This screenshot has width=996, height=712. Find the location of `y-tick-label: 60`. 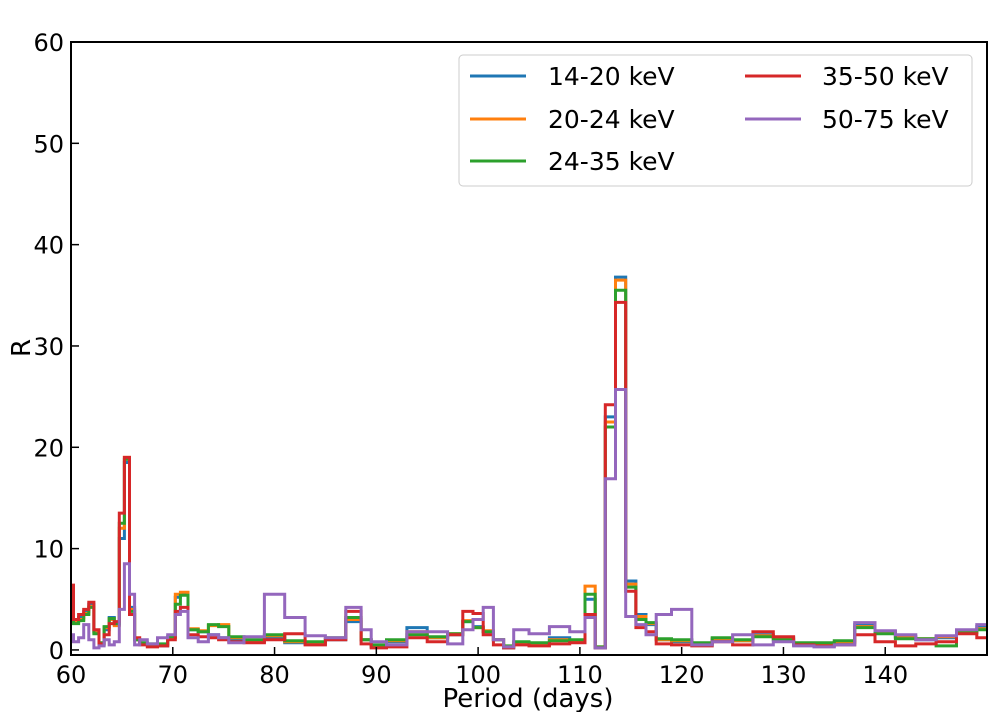

y-tick-label: 60 is located at coordinates (48, 43).